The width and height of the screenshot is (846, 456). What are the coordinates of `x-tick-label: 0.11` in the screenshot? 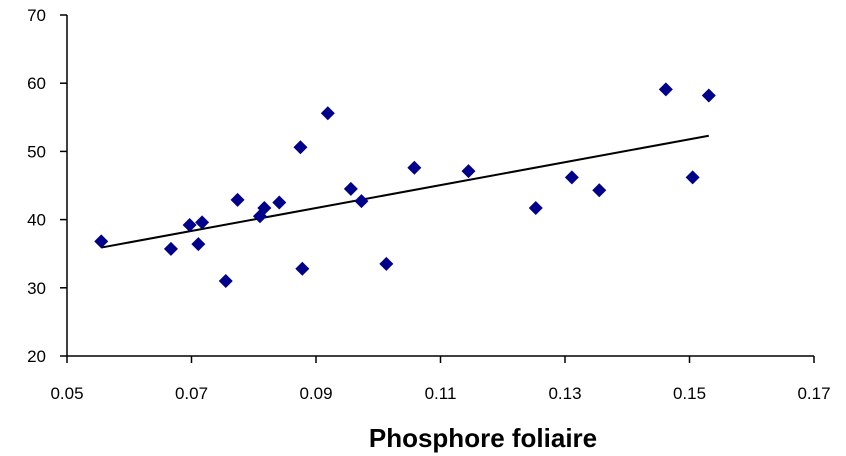 It's located at (441, 393).